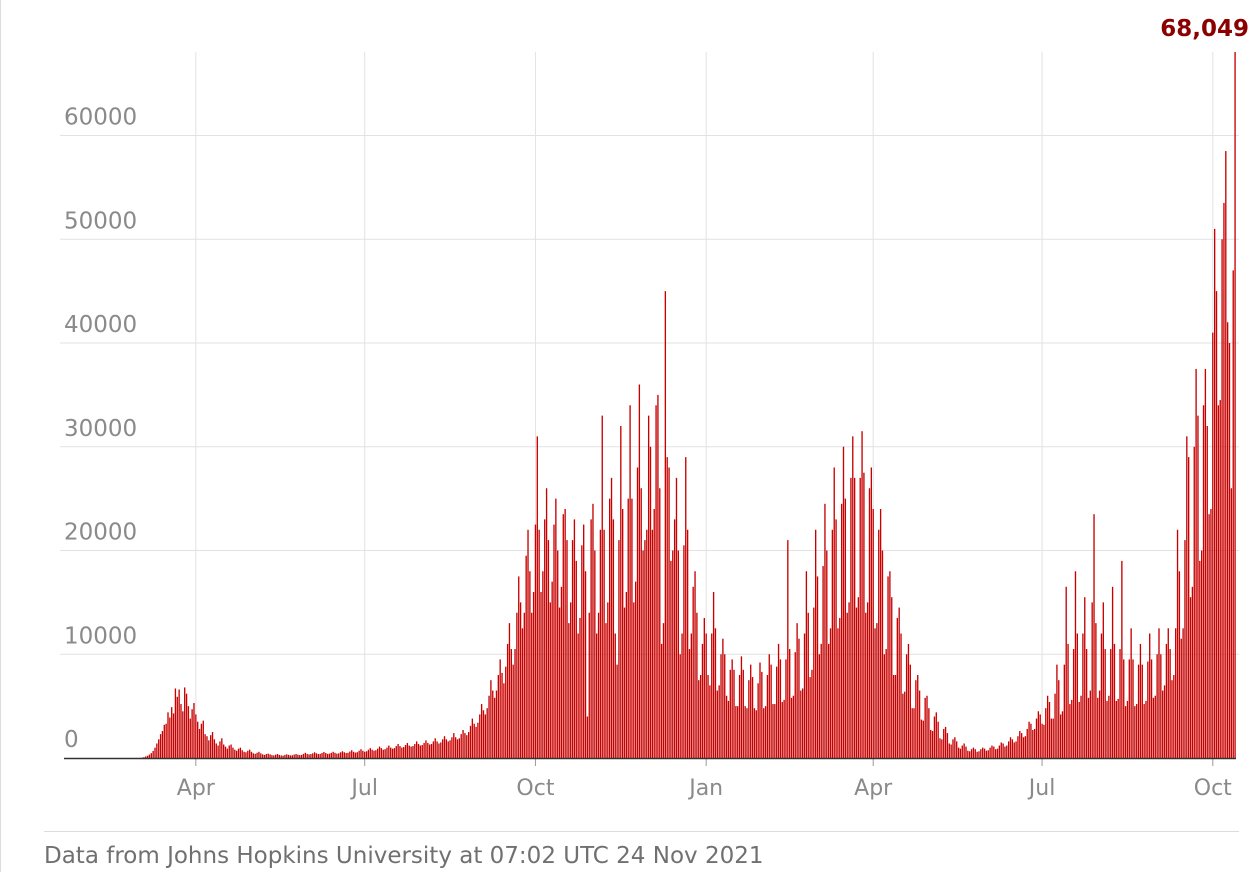 The height and width of the screenshot is (872, 1254). What do you see at coordinates (100, 429) in the screenshot?
I see `y-tick-label: 30000` at bounding box center [100, 429].